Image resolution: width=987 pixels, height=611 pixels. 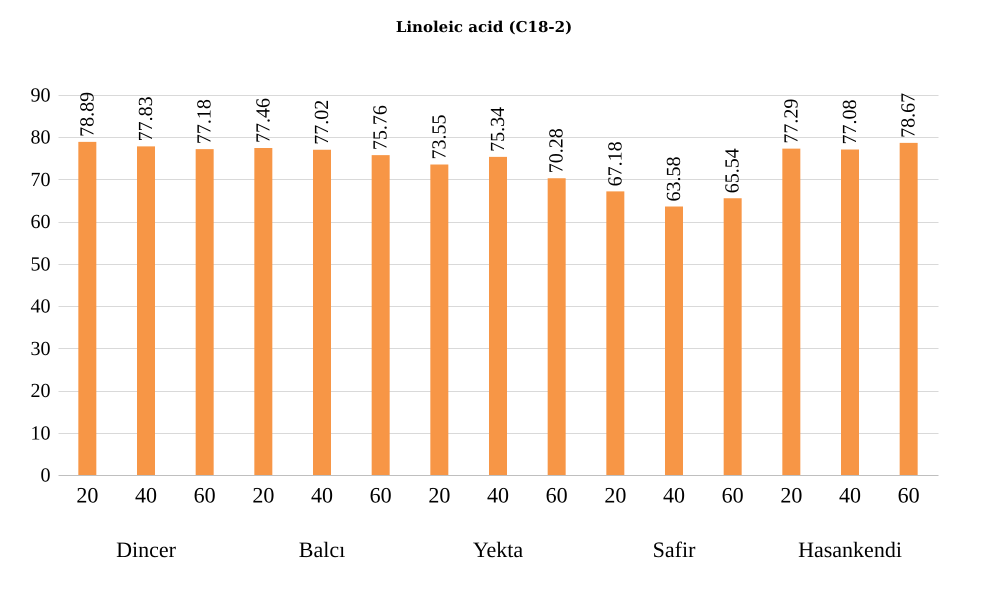 What do you see at coordinates (850, 122) in the screenshot?
I see `data-label: 77.08` at bounding box center [850, 122].